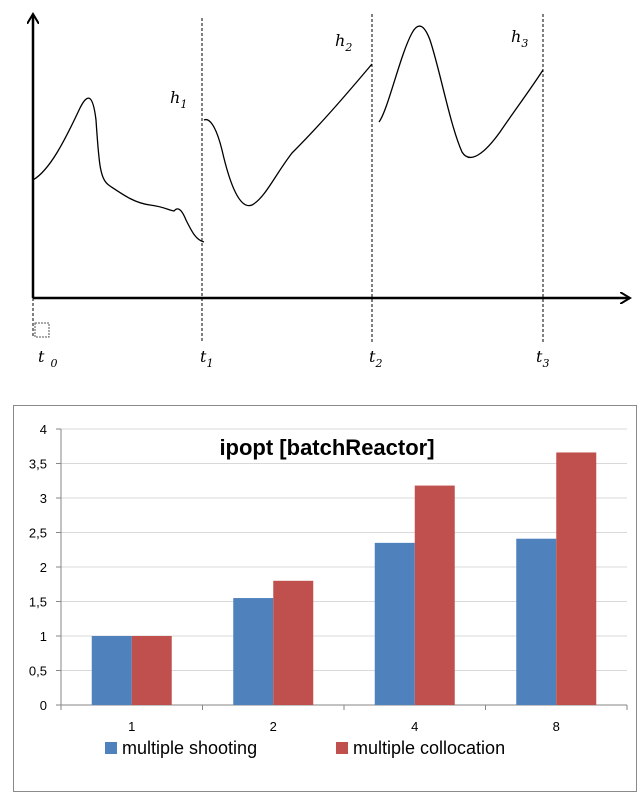 The width and height of the screenshot is (642, 801). Describe the element at coordinates (131, 726) in the screenshot. I see `x-tick-label: 1` at that location.